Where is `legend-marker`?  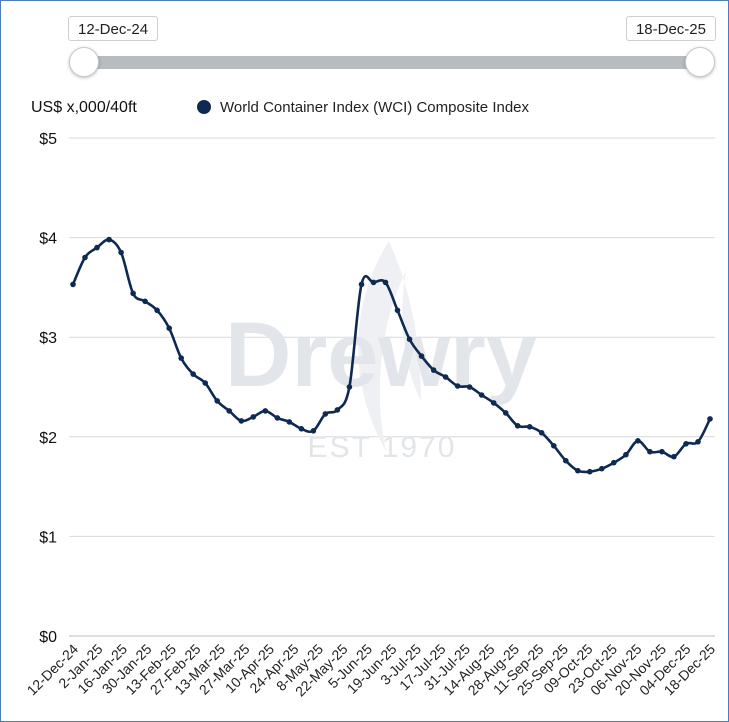 legend-marker is located at coordinates (204, 107).